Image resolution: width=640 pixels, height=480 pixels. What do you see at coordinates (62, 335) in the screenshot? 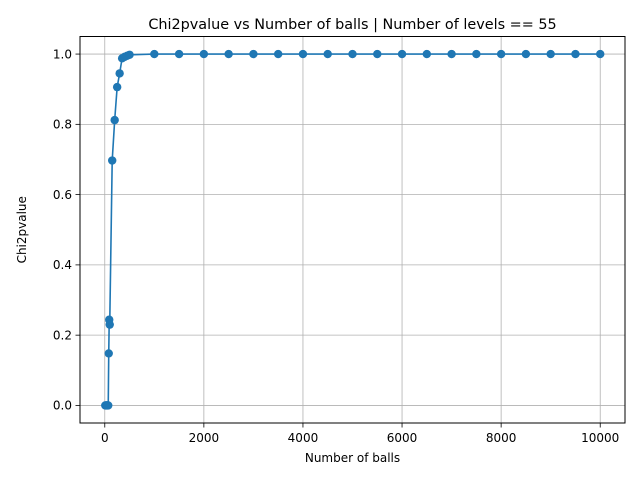
I see `y-tick-label: 0.2` at bounding box center [62, 335].